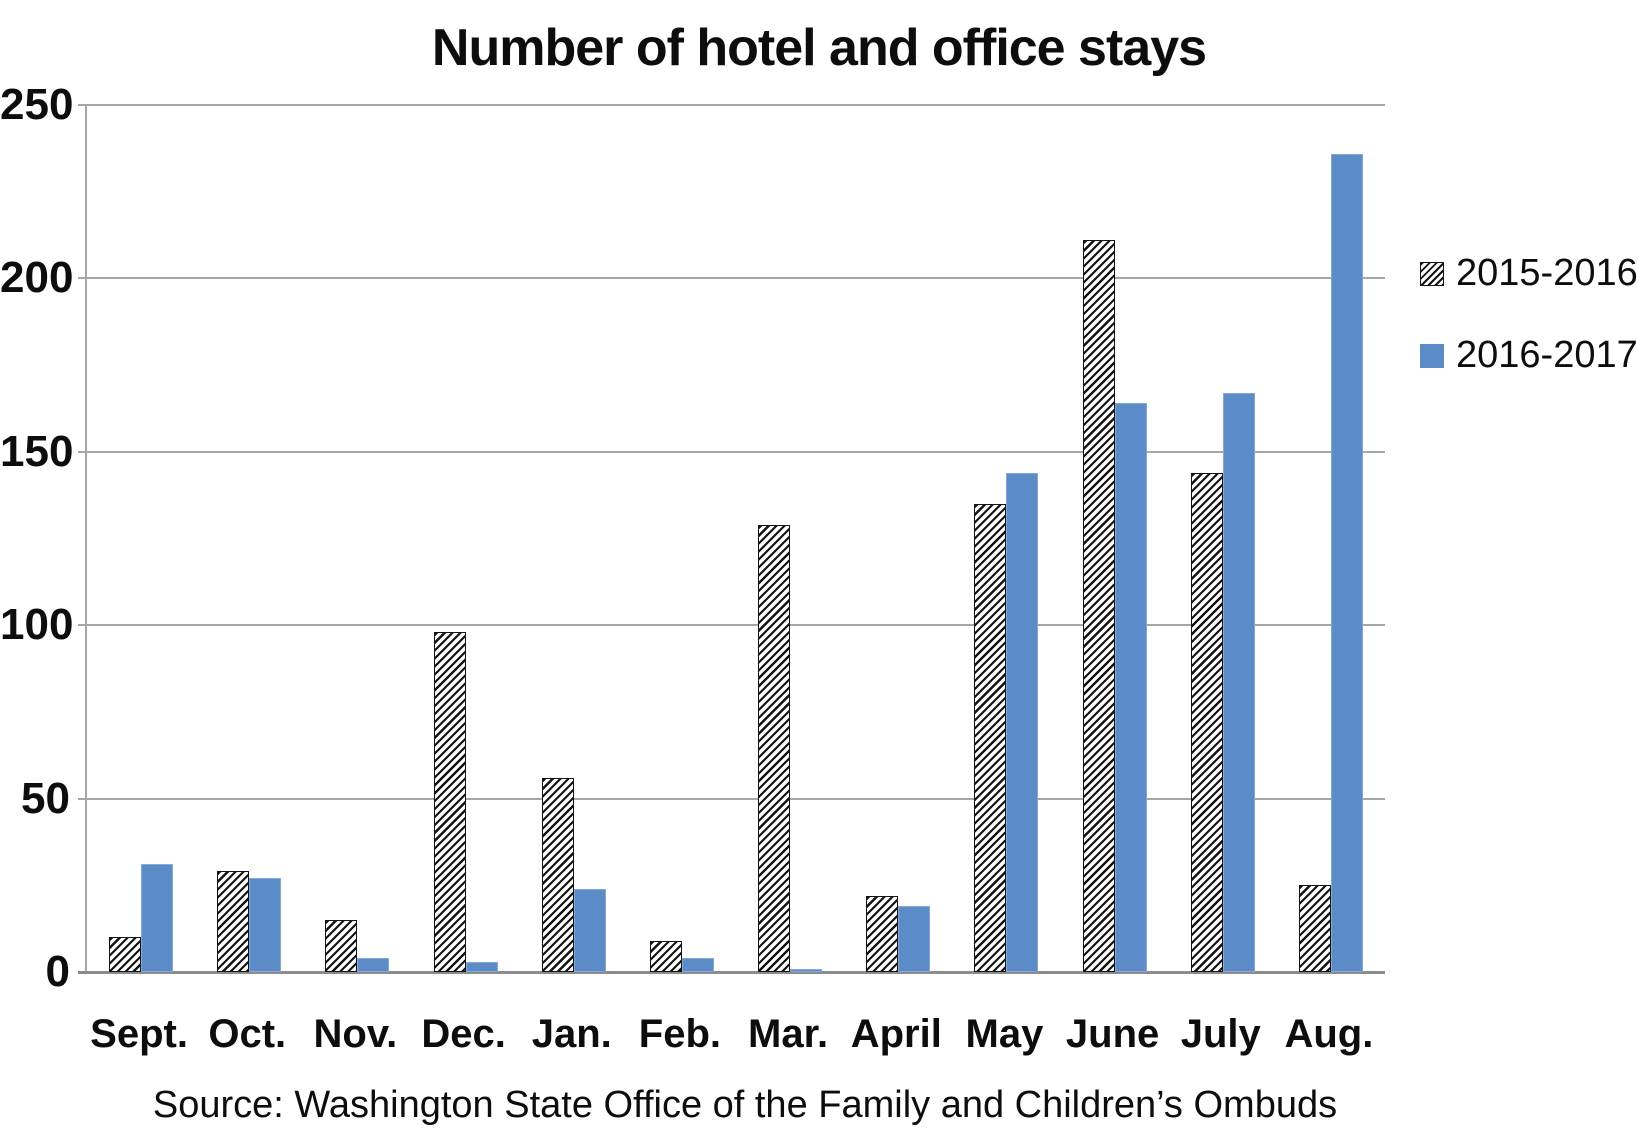 The image size is (1638, 1140). I want to click on bar-2016-2017-nov, so click(373, 965).